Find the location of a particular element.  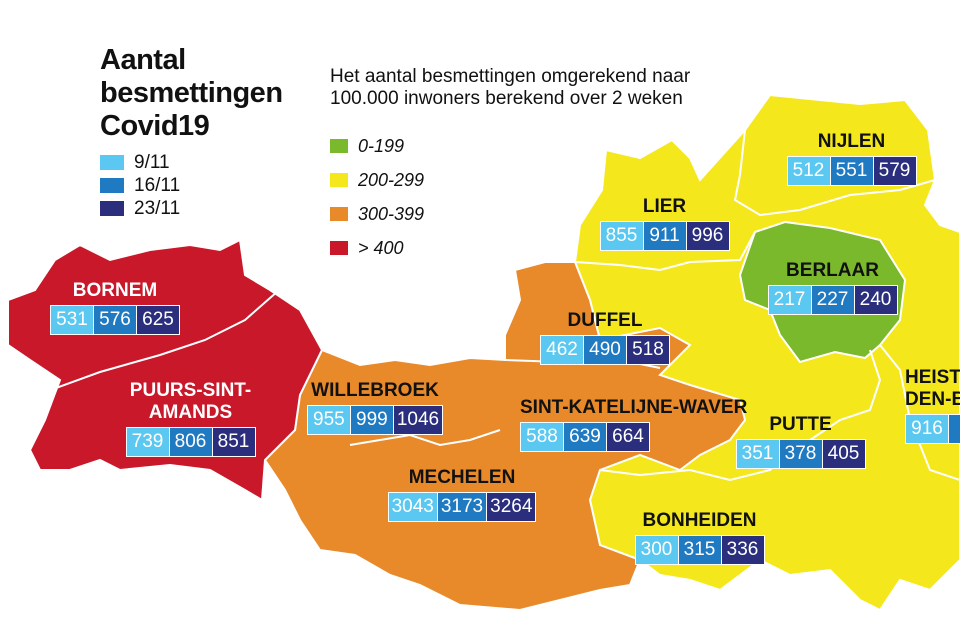

municipality-values: 3043 3173 3264 is located at coordinates (462, 507).